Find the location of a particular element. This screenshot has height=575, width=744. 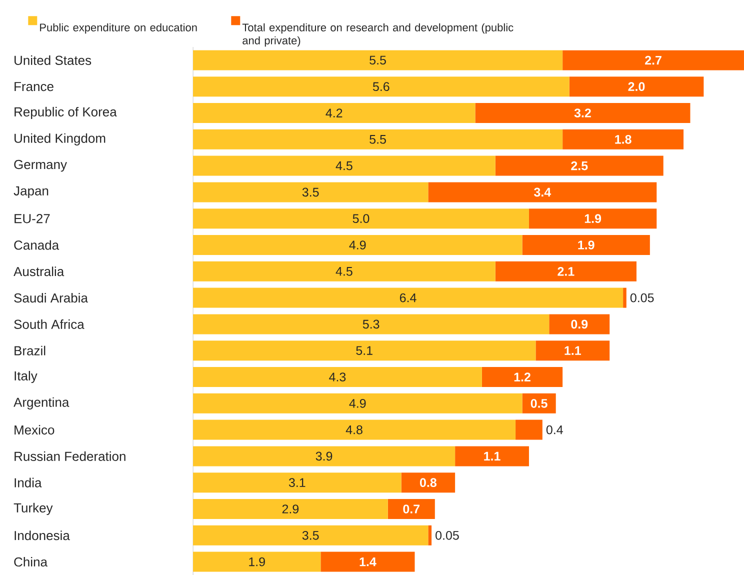

data-label: 6.4 is located at coordinates (408, 297).